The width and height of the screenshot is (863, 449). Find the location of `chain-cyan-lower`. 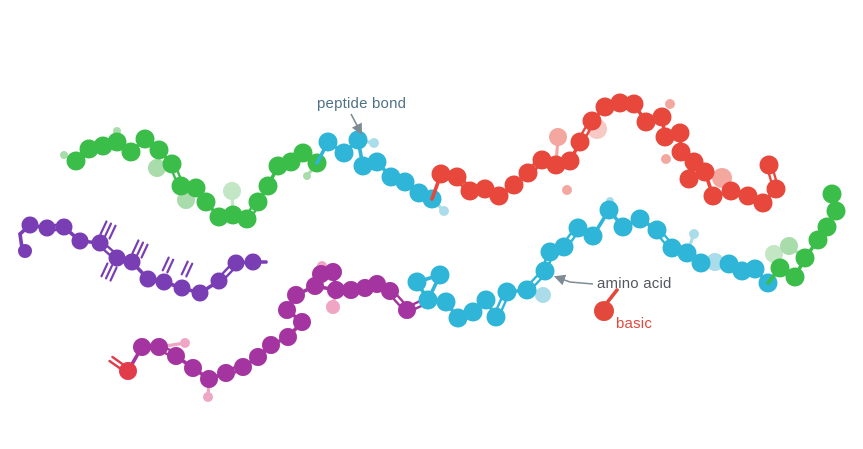

chain-cyan-lower is located at coordinates (592, 262).